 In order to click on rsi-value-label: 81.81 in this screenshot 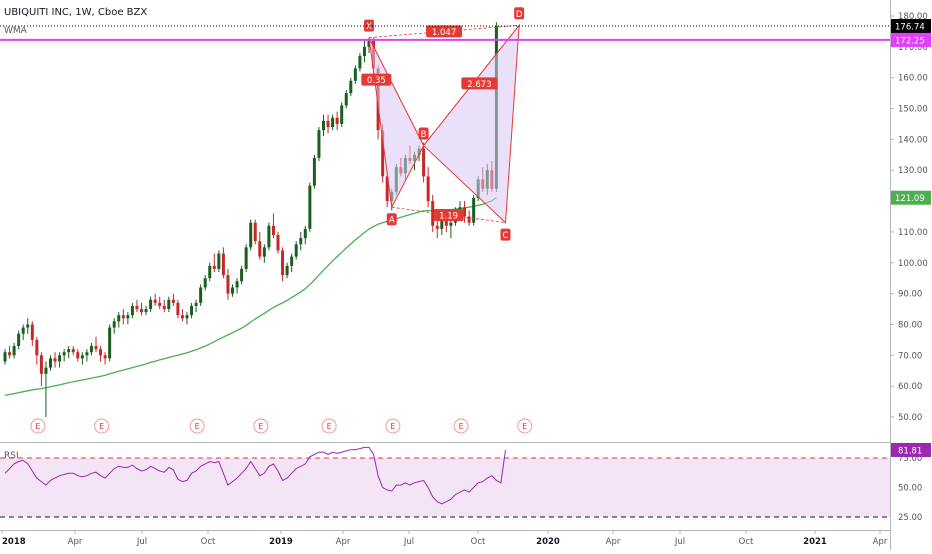, I will do `click(910, 451)`.